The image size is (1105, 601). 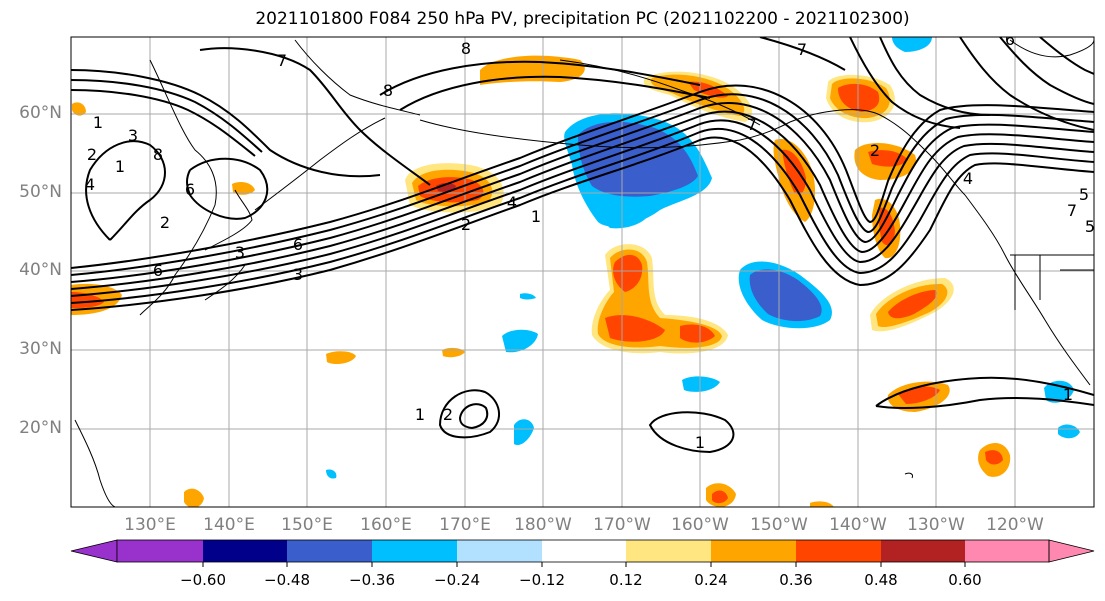 What do you see at coordinates (626, 580) in the screenshot?
I see `colorbar-tick-label: 0.12` at bounding box center [626, 580].